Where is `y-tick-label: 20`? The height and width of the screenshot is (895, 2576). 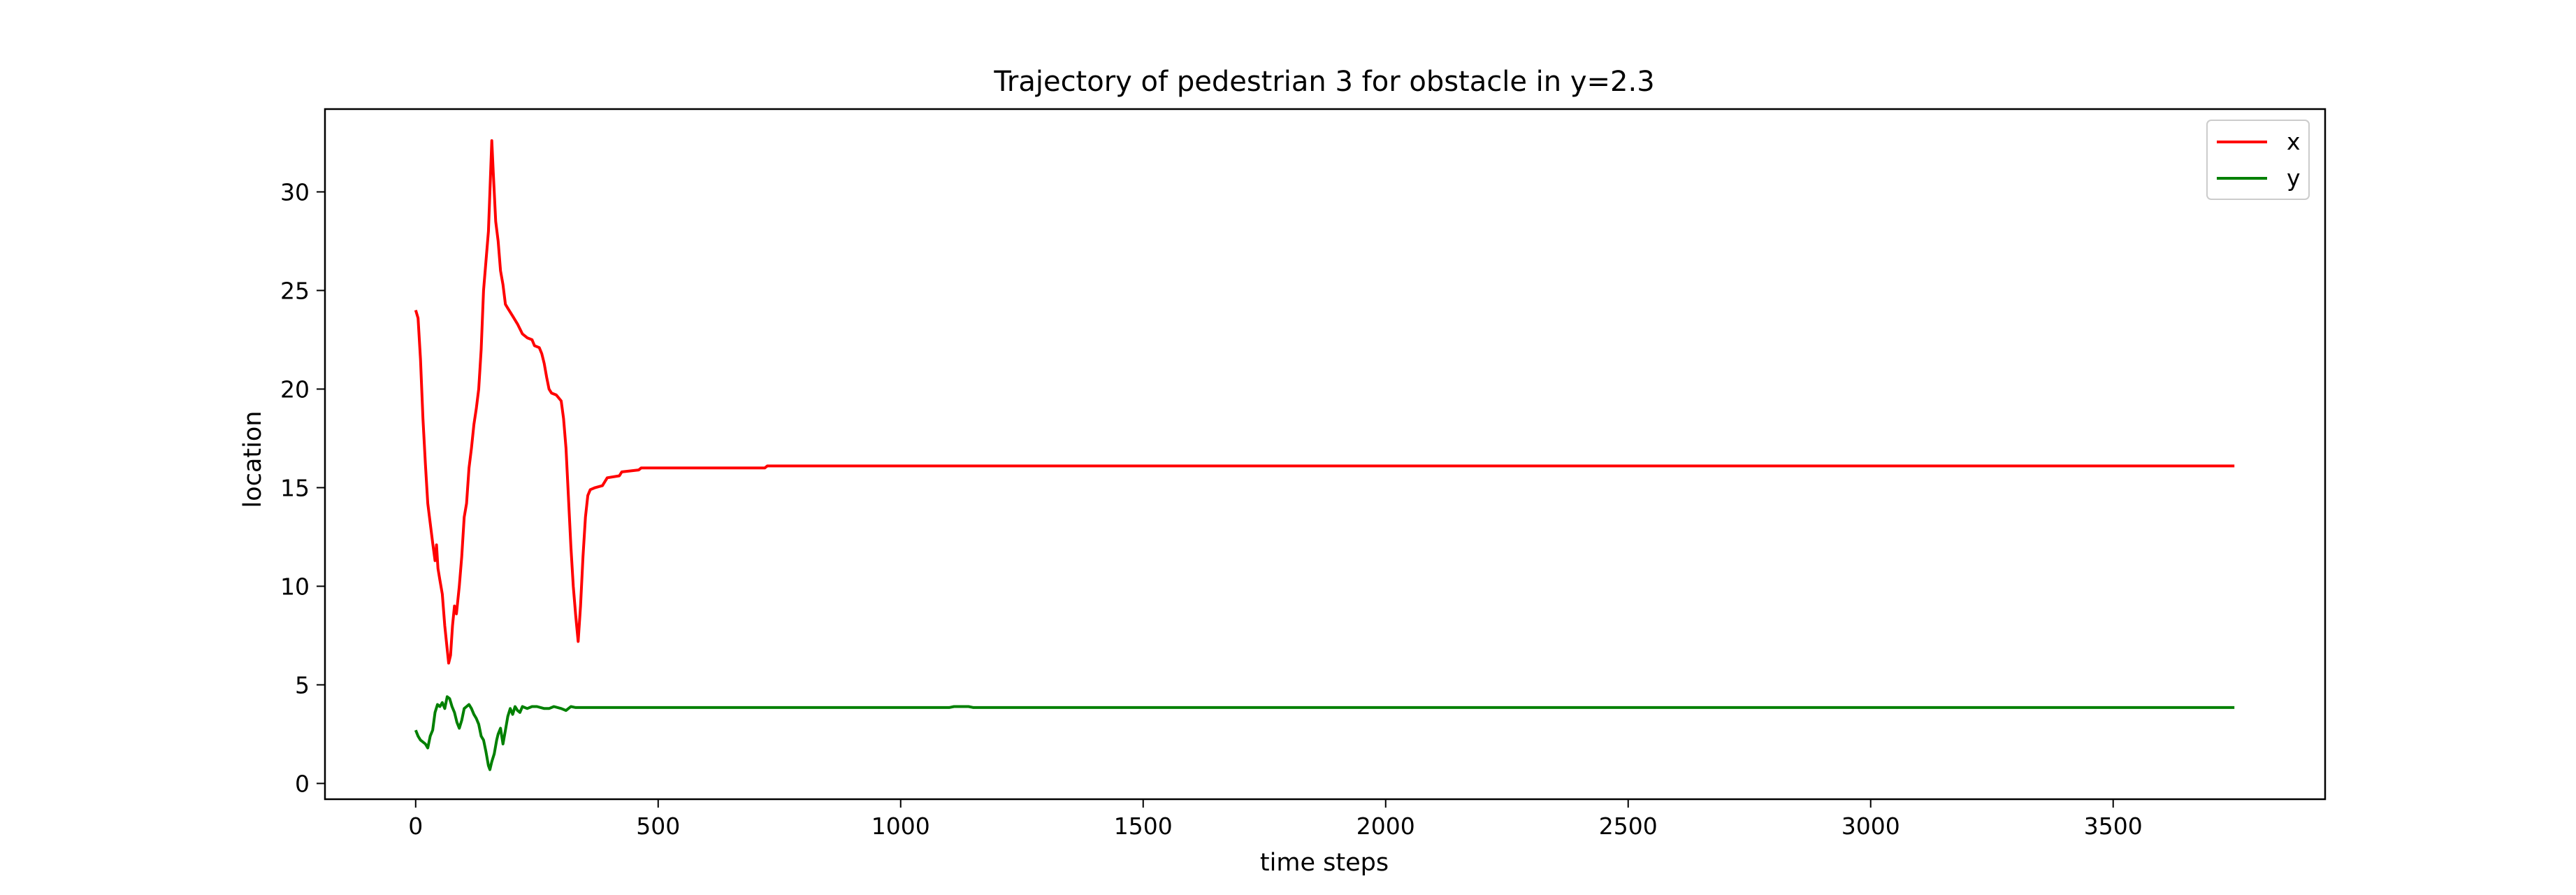 y-tick-label: 20 is located at coordinates (295, 389).